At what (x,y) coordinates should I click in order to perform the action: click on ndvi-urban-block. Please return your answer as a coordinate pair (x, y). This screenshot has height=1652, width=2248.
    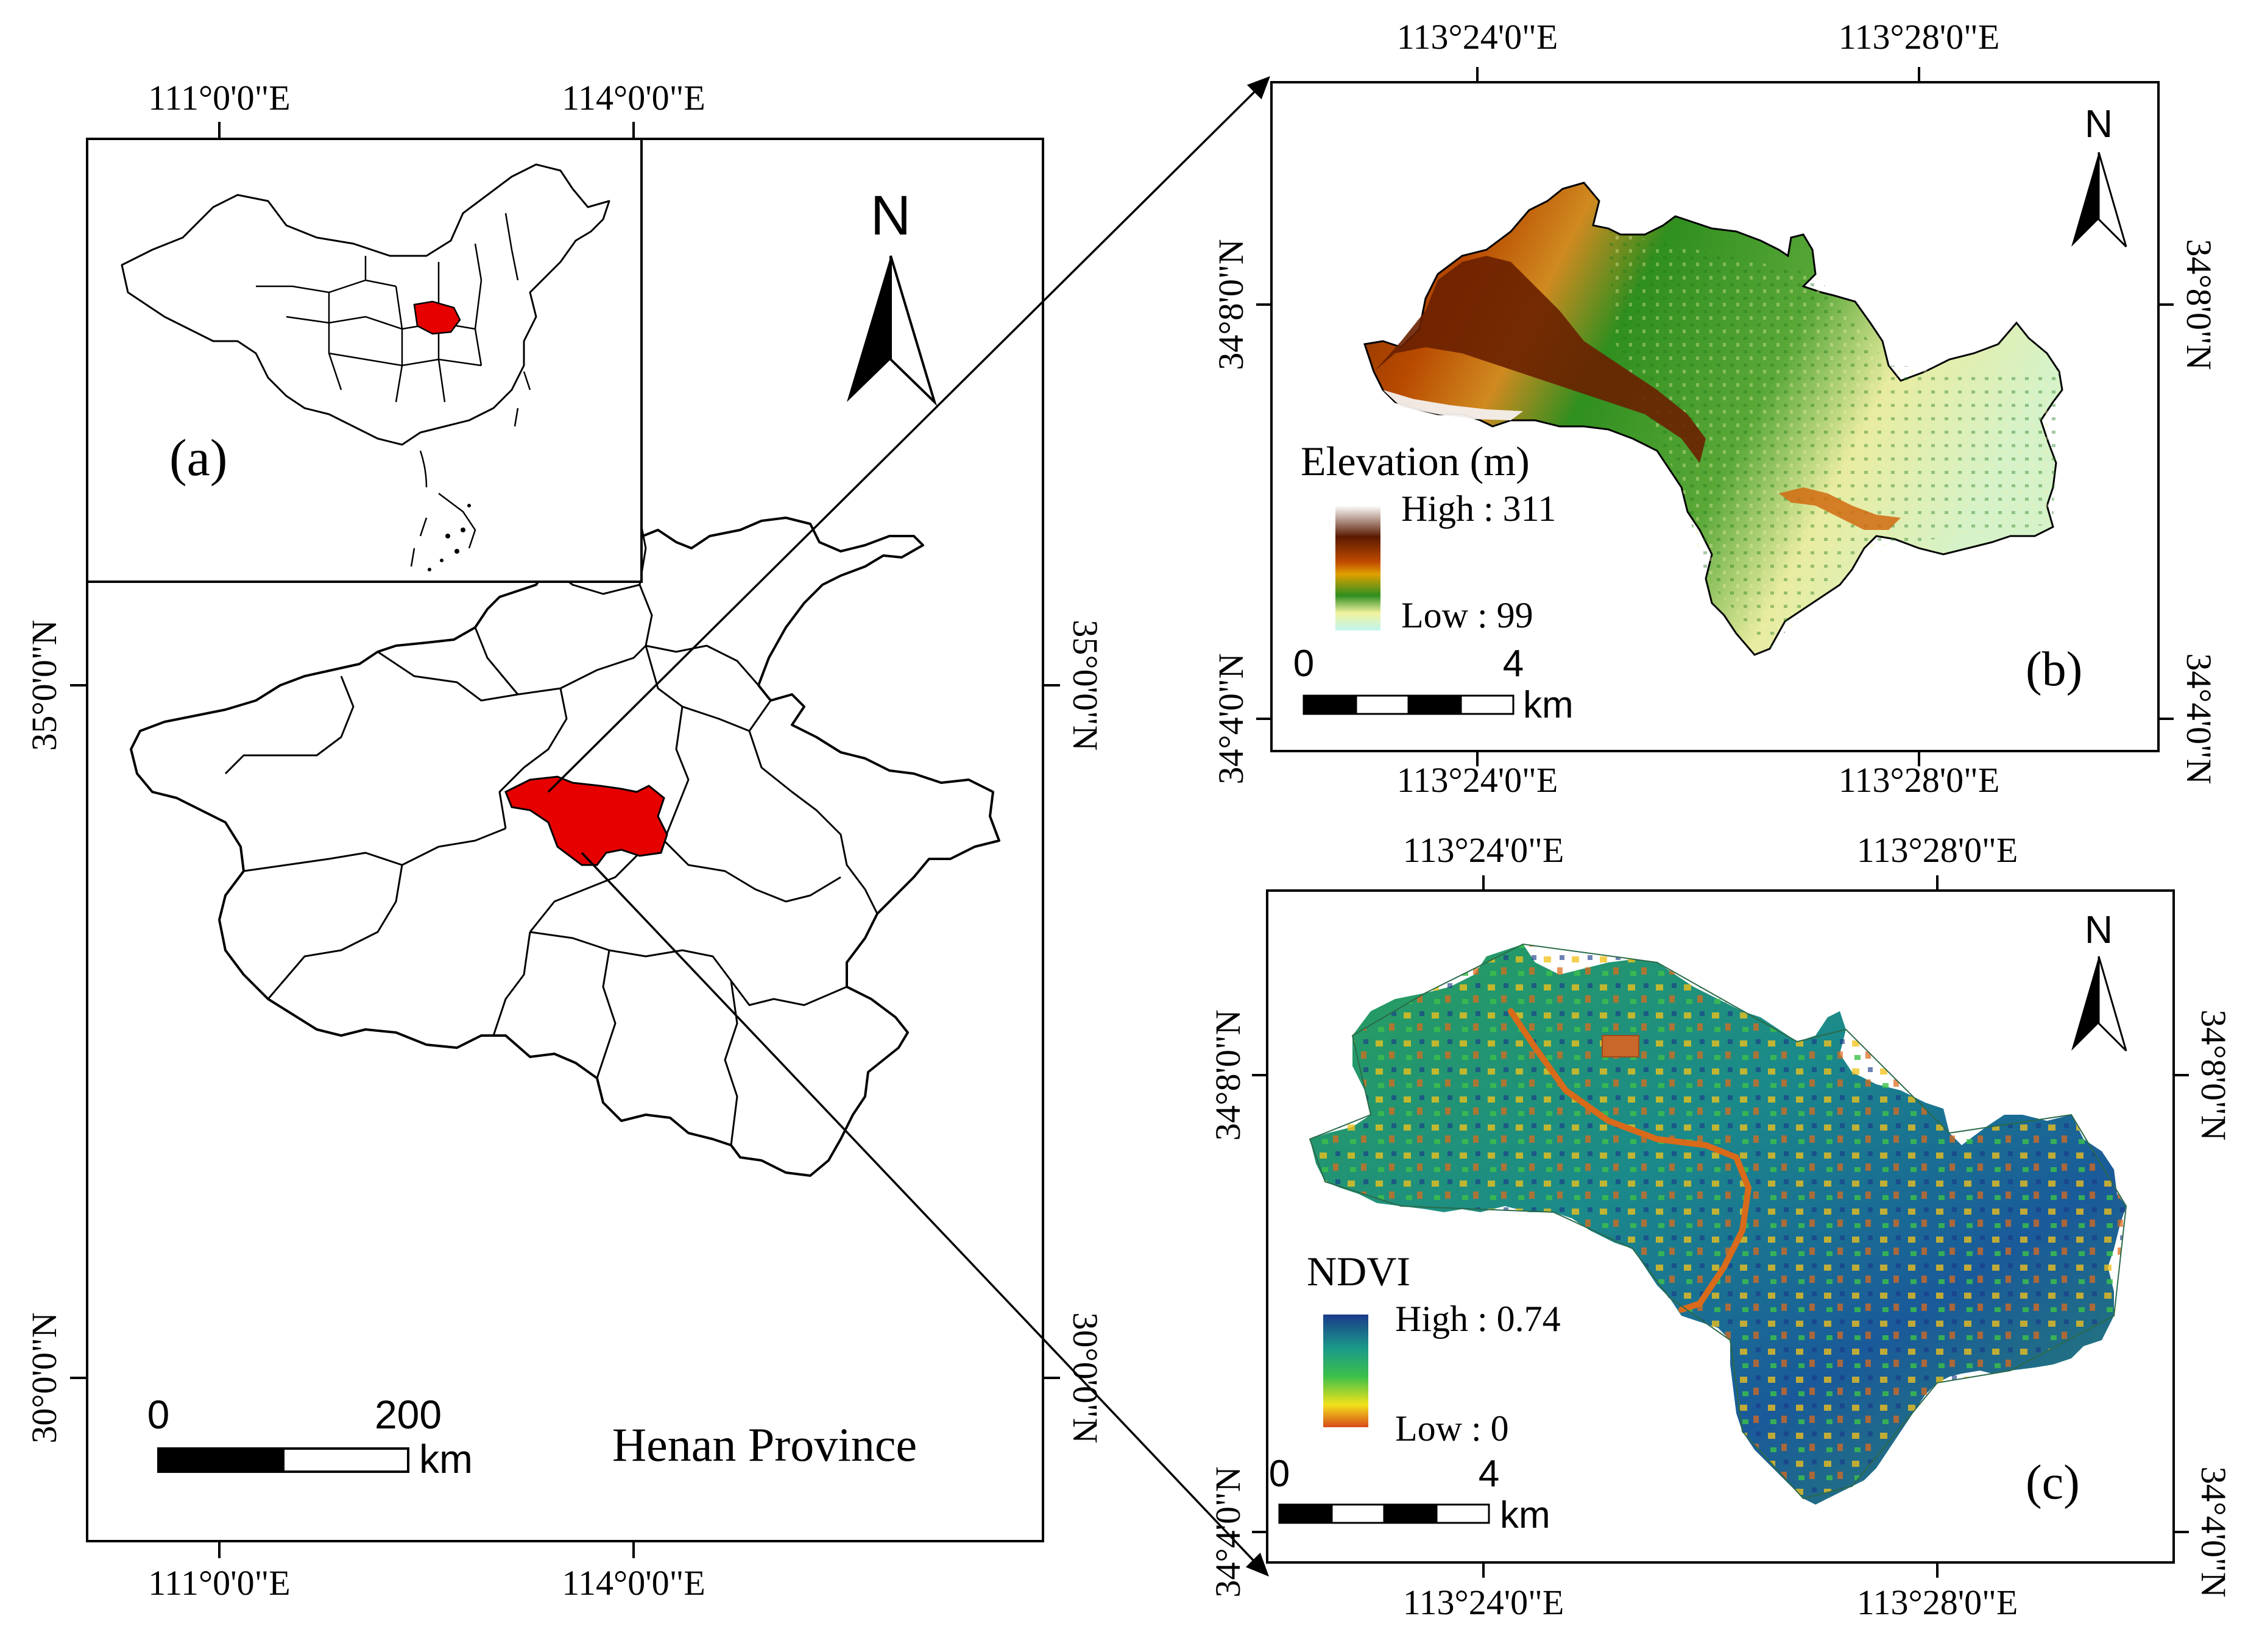
    Looking at the image, I should click on (1620, 1046).